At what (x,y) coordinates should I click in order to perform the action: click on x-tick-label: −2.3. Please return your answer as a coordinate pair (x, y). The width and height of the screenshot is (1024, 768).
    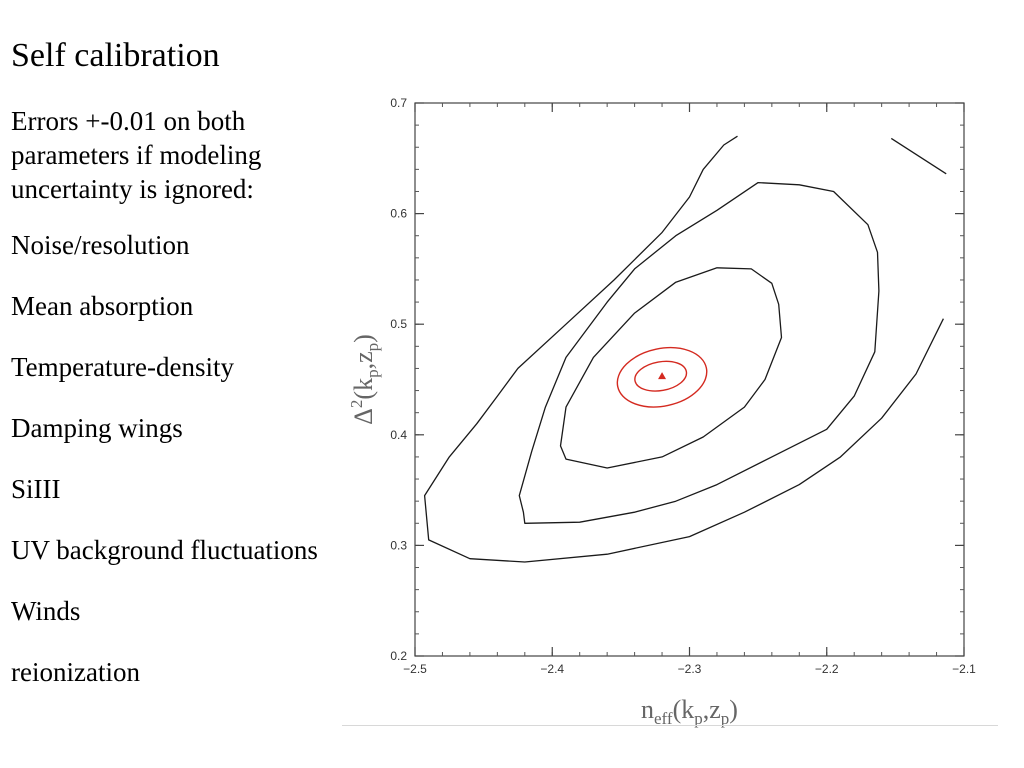
    Looking at the image, I should click on (690, 669).